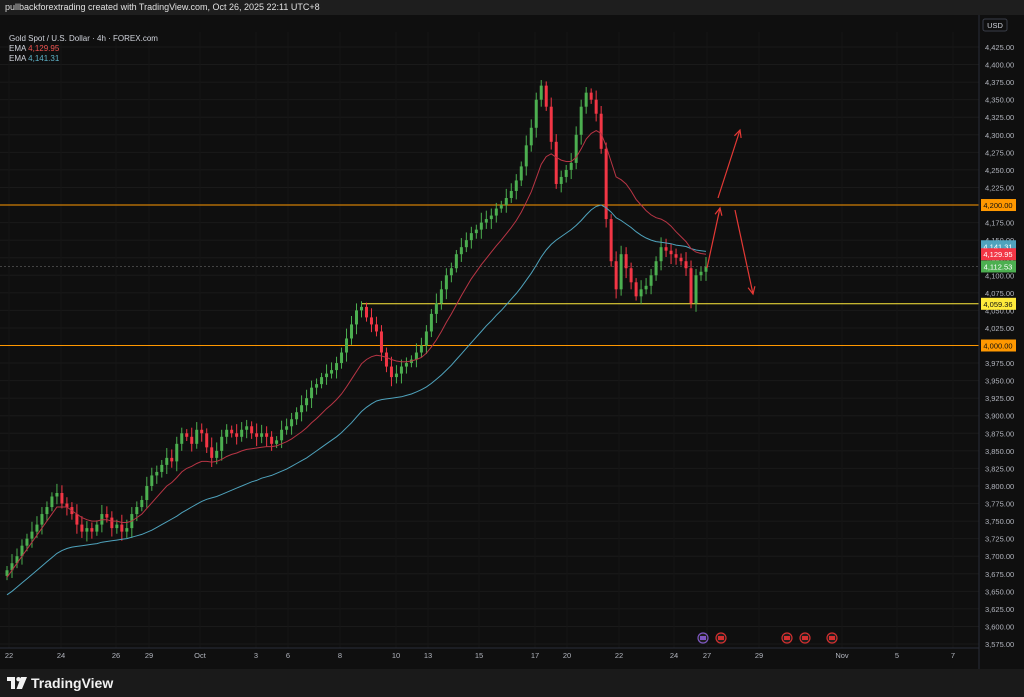 The width and height of the screenshot is (1024, 697). Describe the element at coordinates (759, 655) in the screenshot. I see `time-tick-label: 29` at that location.